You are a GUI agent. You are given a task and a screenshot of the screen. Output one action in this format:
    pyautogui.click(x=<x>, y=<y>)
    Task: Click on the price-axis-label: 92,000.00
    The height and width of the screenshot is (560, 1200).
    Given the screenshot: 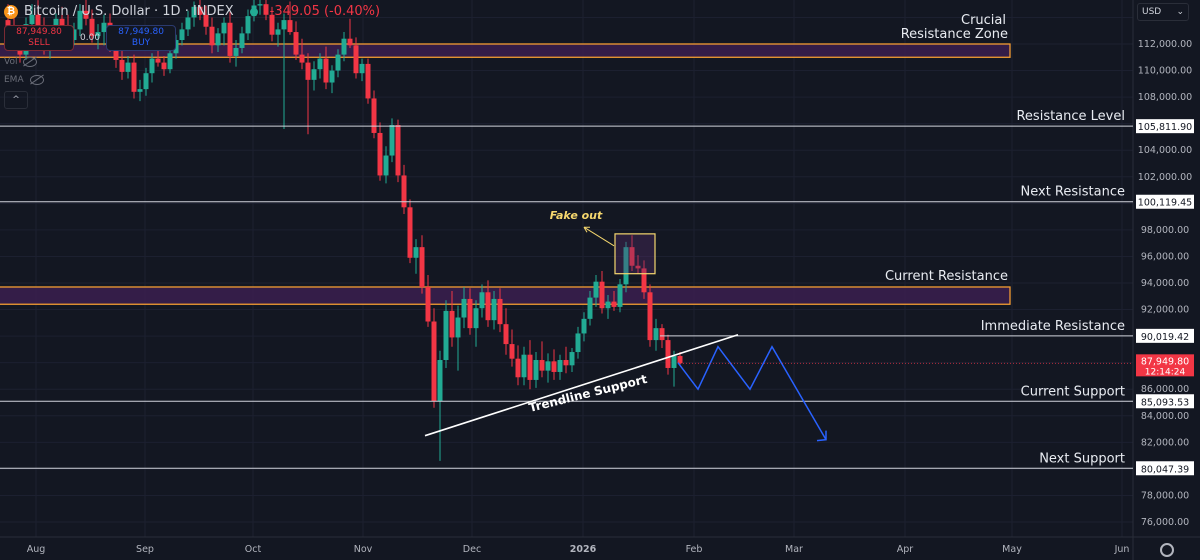 What is the action you would take?
    pyautogui.click(x=1165, y=310)
    